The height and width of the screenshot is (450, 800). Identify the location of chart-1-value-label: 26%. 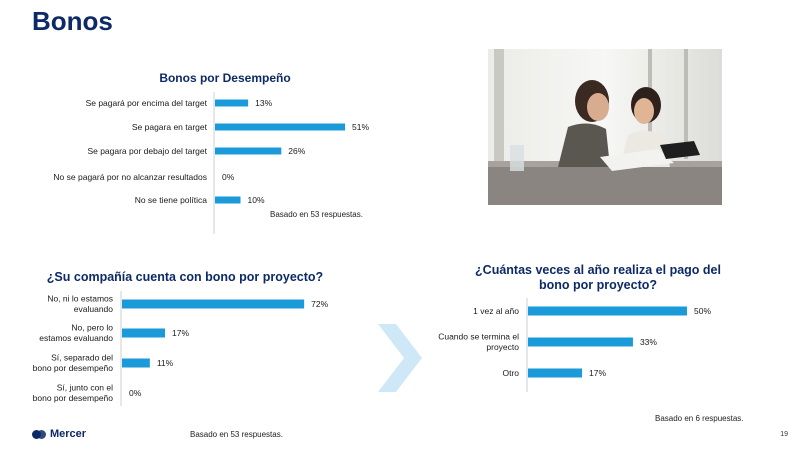
(296, 151).